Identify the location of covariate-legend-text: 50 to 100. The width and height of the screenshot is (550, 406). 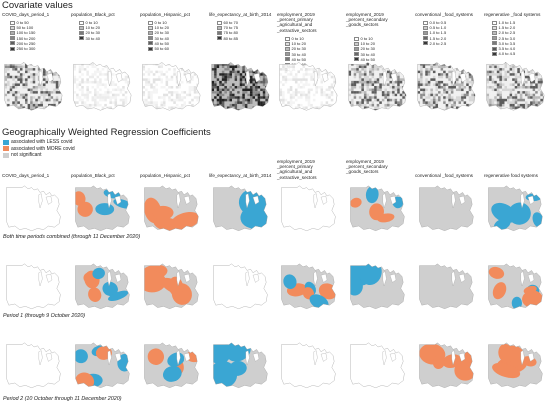
(25, 28).